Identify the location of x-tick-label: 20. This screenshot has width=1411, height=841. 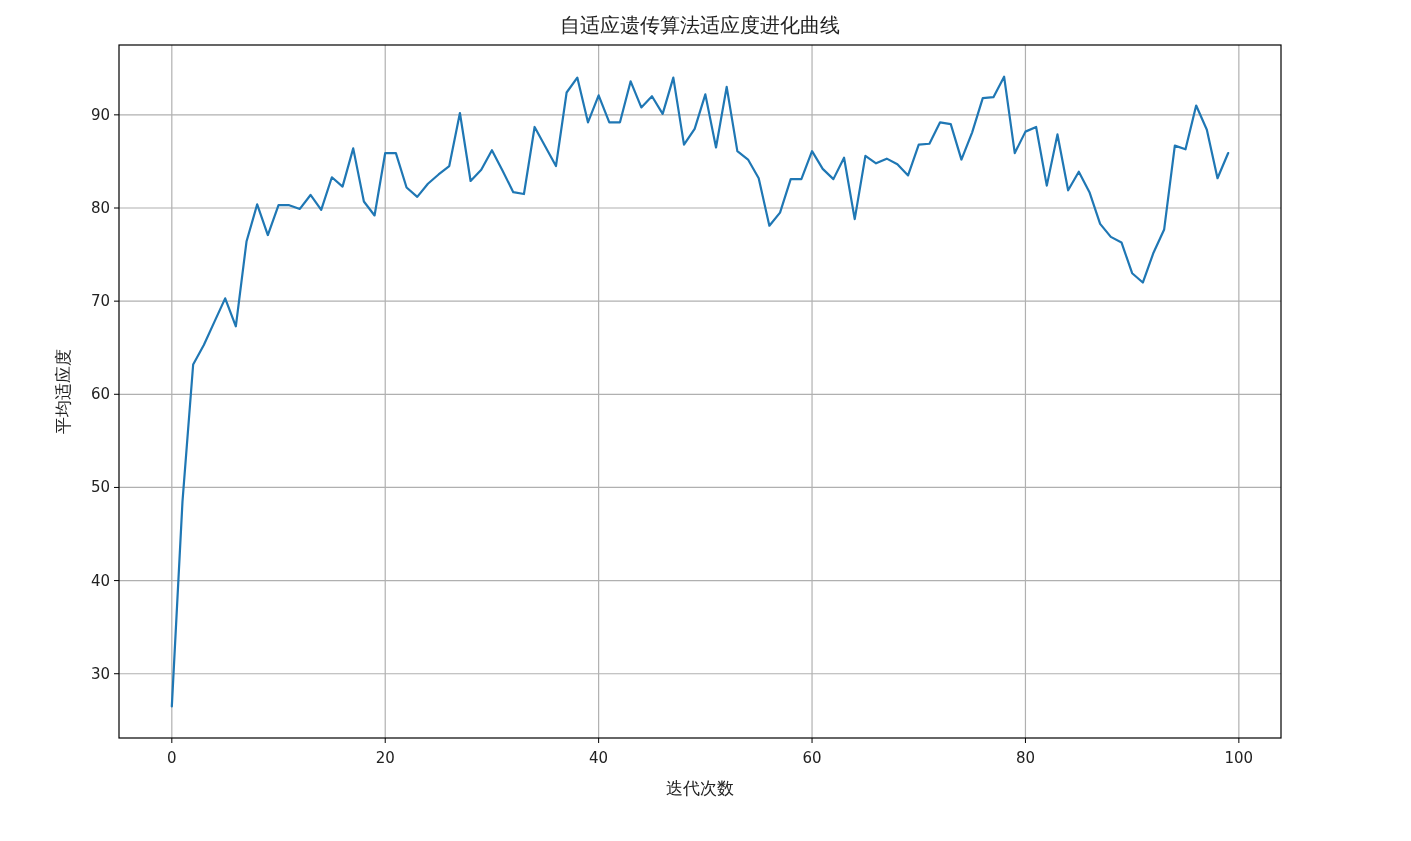
(385, 758).